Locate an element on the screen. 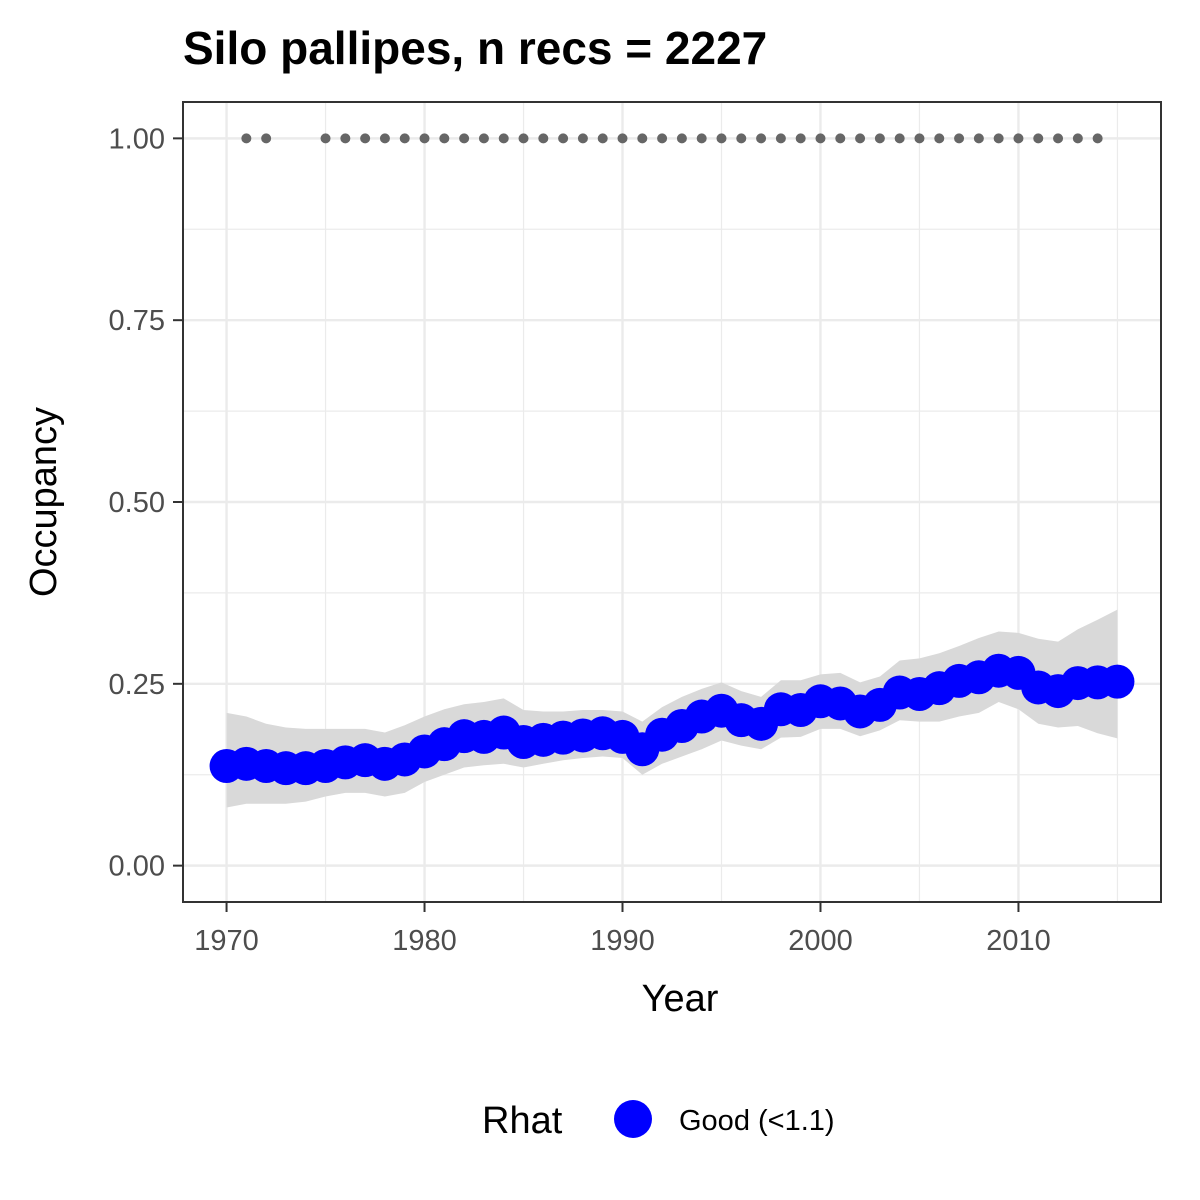 This screenshot has width=1200, height=1200. x-axis: 1970 1980 1990 2000 2010 is located at coordinates (622, 929).